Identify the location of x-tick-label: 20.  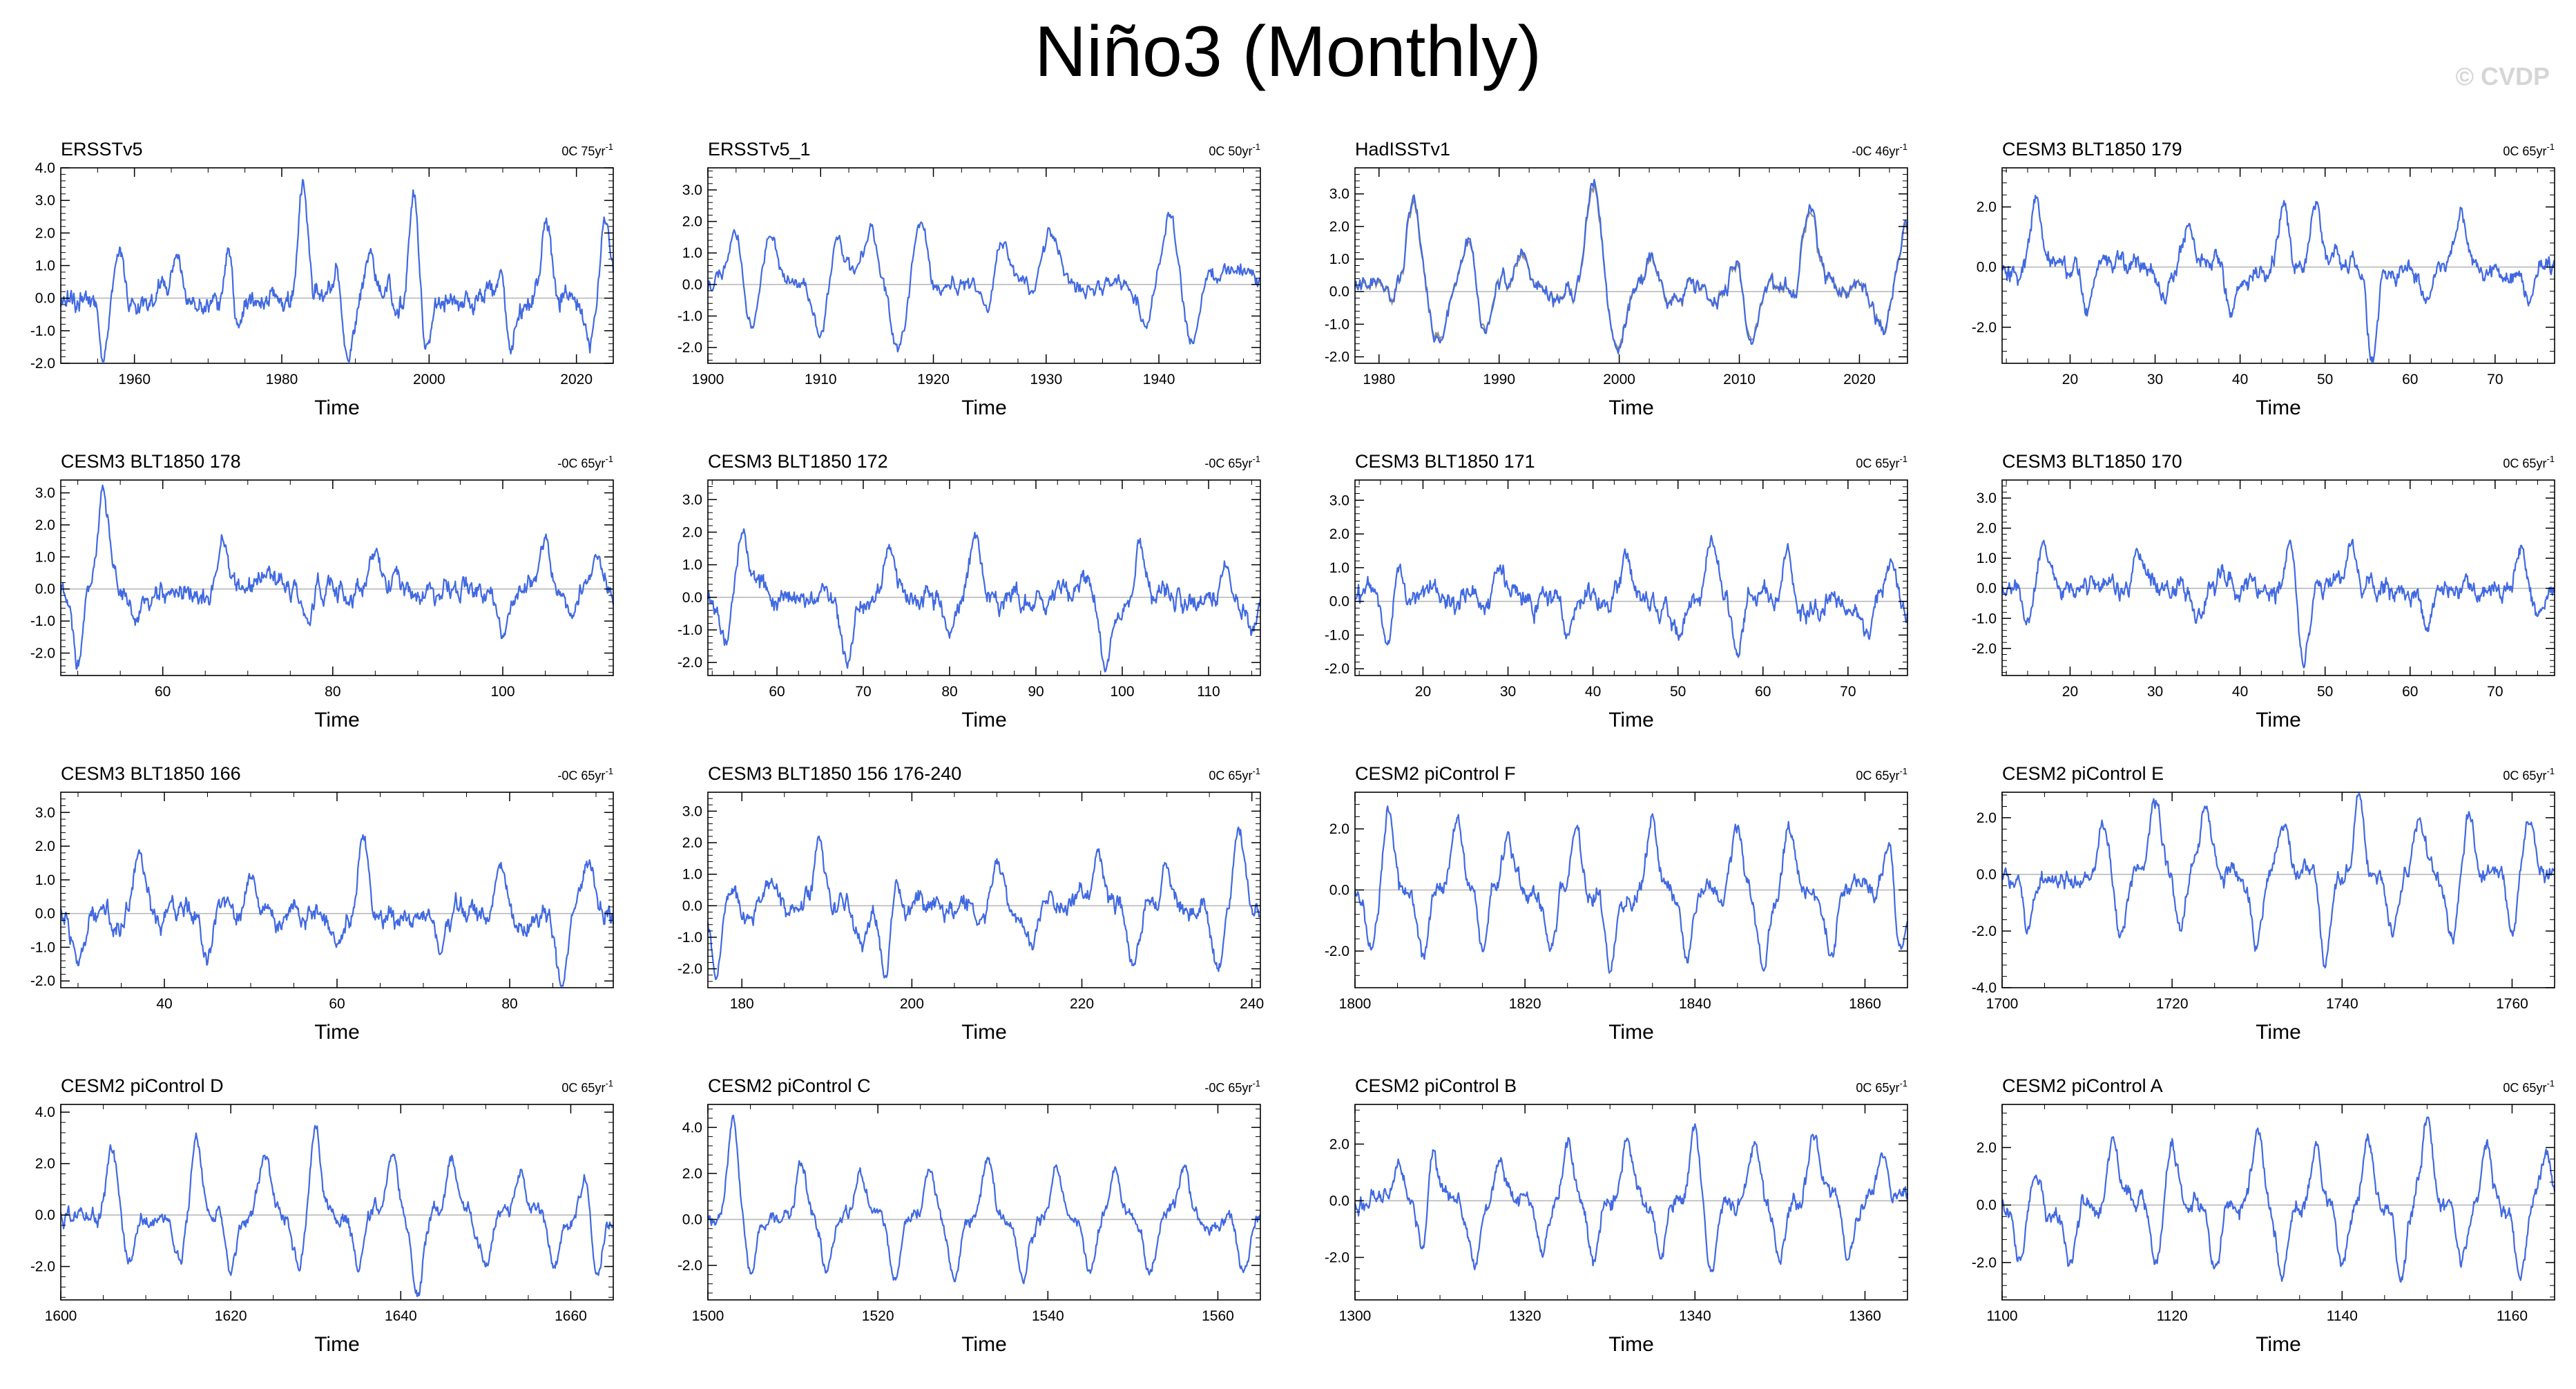
(2070, 380).